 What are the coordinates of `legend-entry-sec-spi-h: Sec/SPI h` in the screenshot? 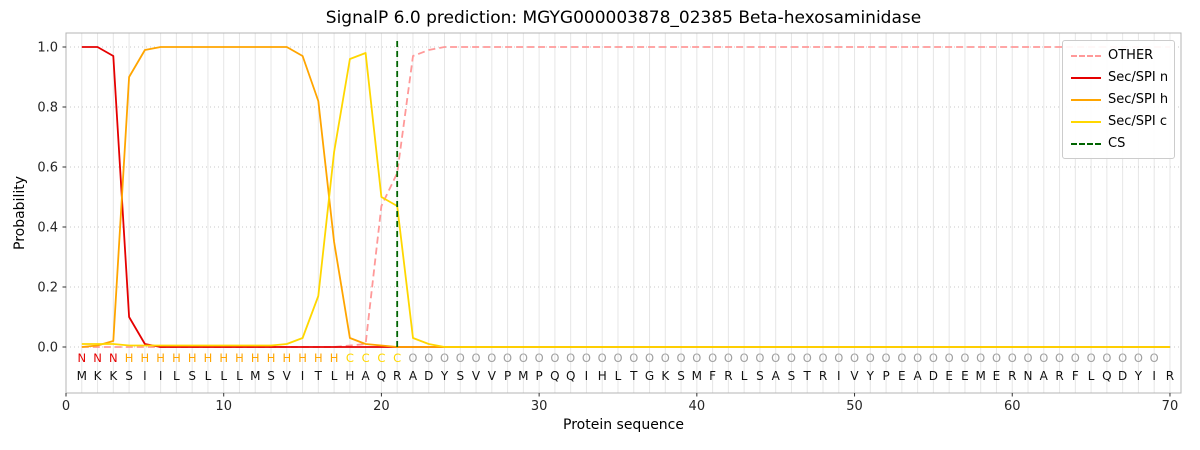 It's located at (1120, 99).